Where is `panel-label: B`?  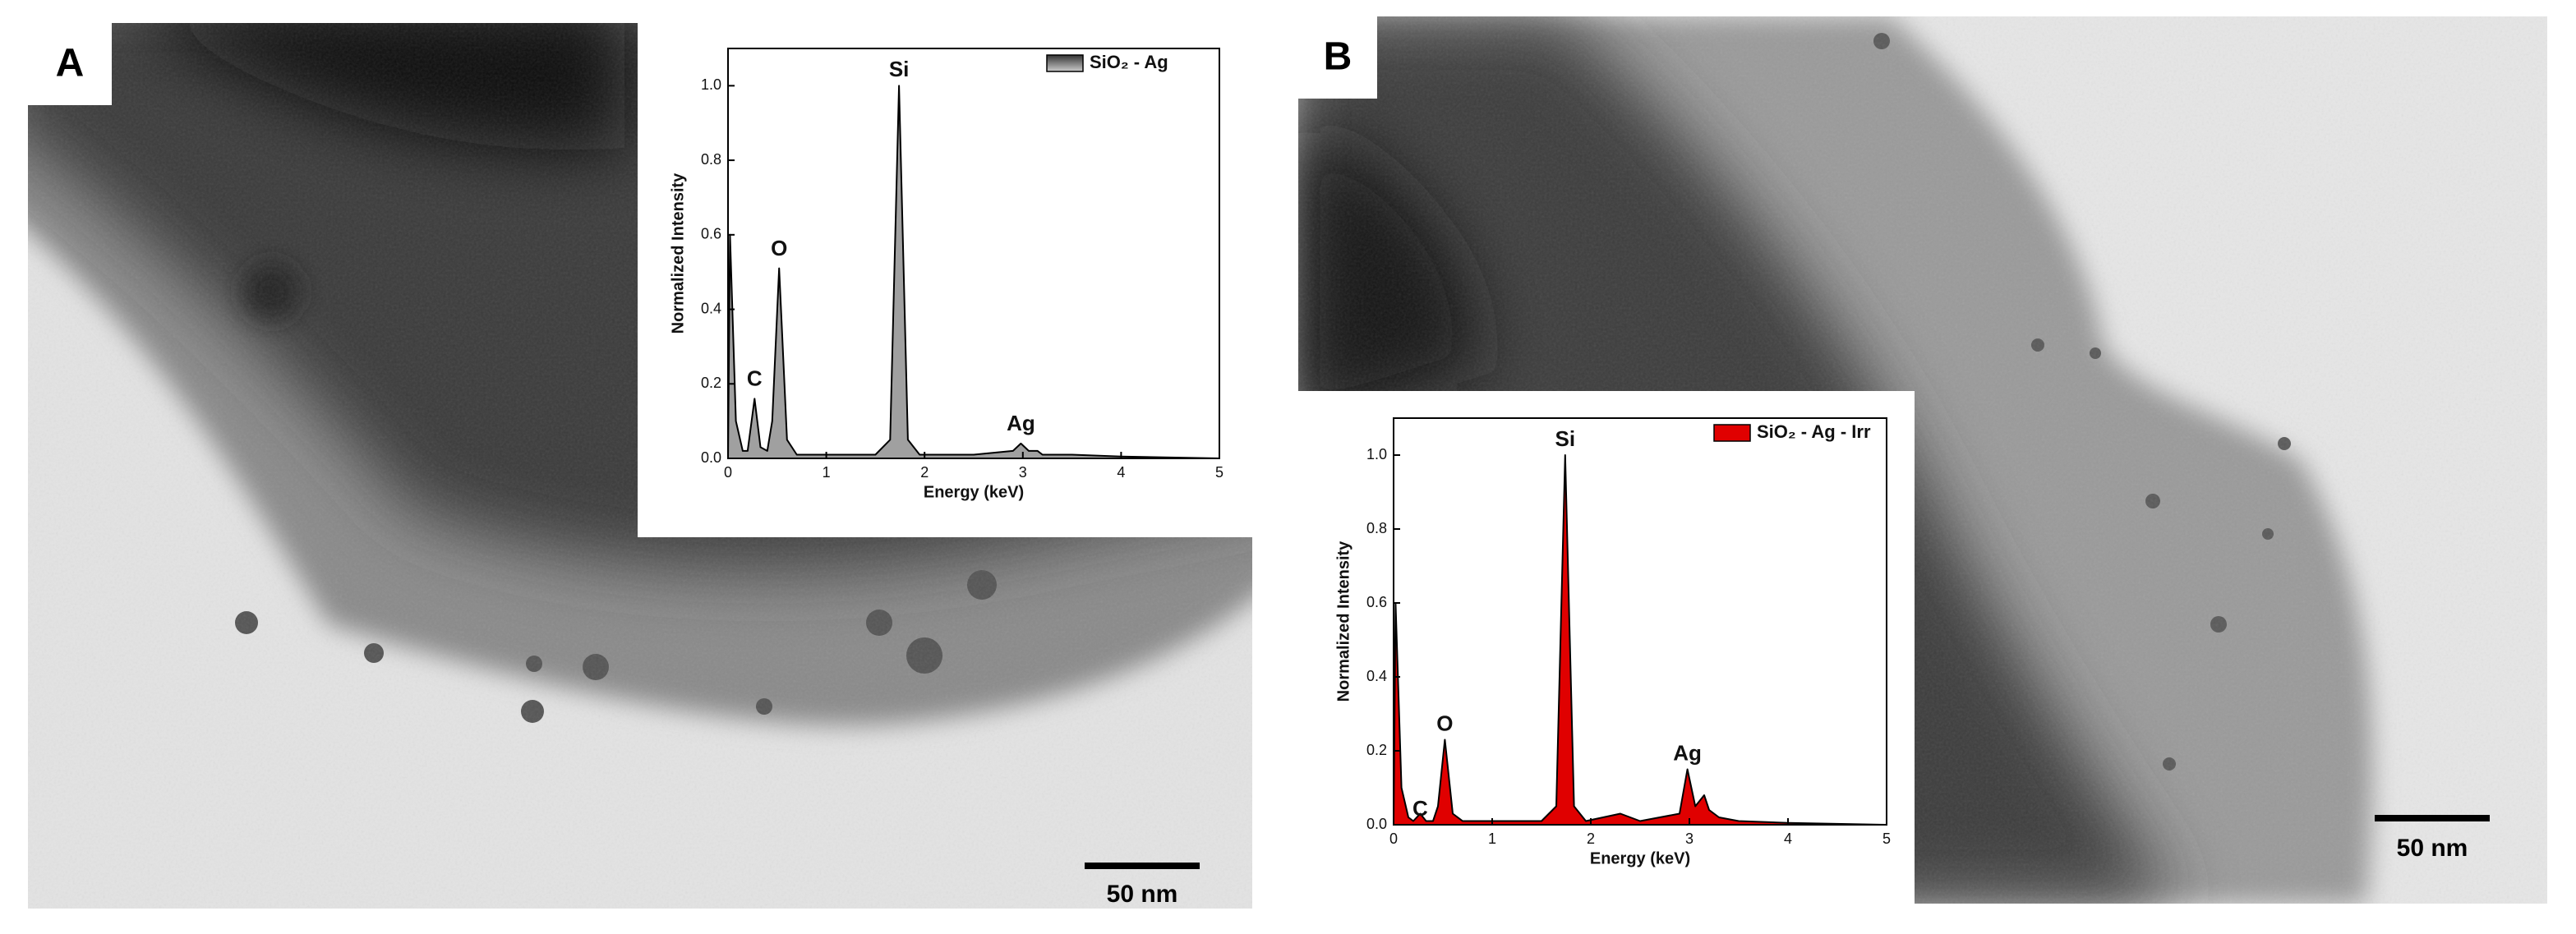 panel-label: B is located at coordinates (1338, 57).